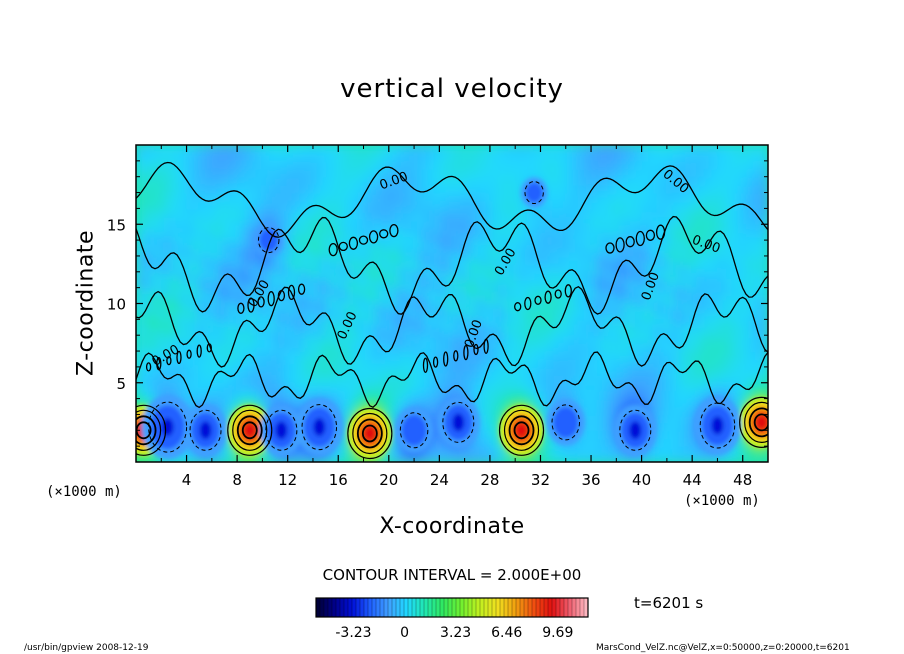 The height and width of the screenshot is (654, 904). What do you see at coordinates (187, 480) in the screenshot?
I see `x-tick-label-0: 4` at bounding box center [187, 480].